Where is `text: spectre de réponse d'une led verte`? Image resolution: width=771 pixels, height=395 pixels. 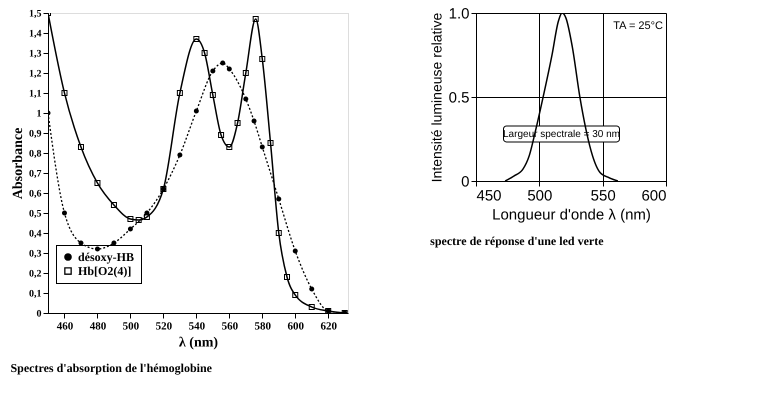 text: spectre de réponse d'une led verte is located at coordinates (517, 241).